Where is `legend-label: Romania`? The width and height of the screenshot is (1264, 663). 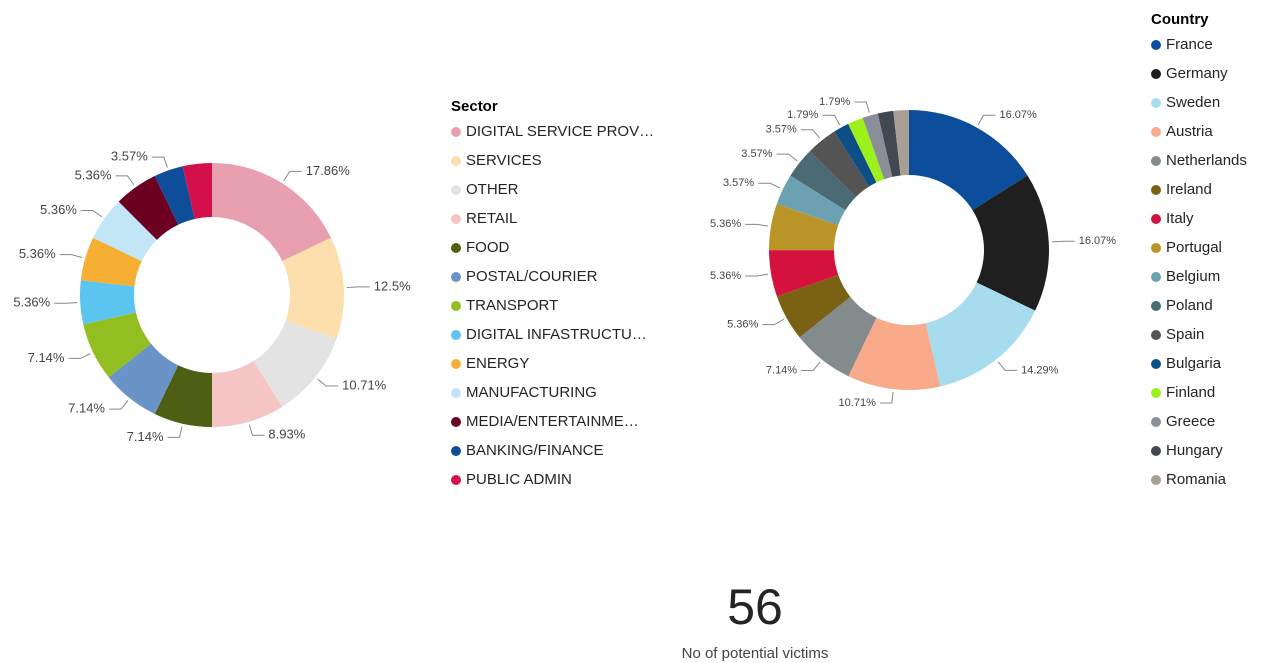 legend-label: Romania is located at coordinates (1196, 479).